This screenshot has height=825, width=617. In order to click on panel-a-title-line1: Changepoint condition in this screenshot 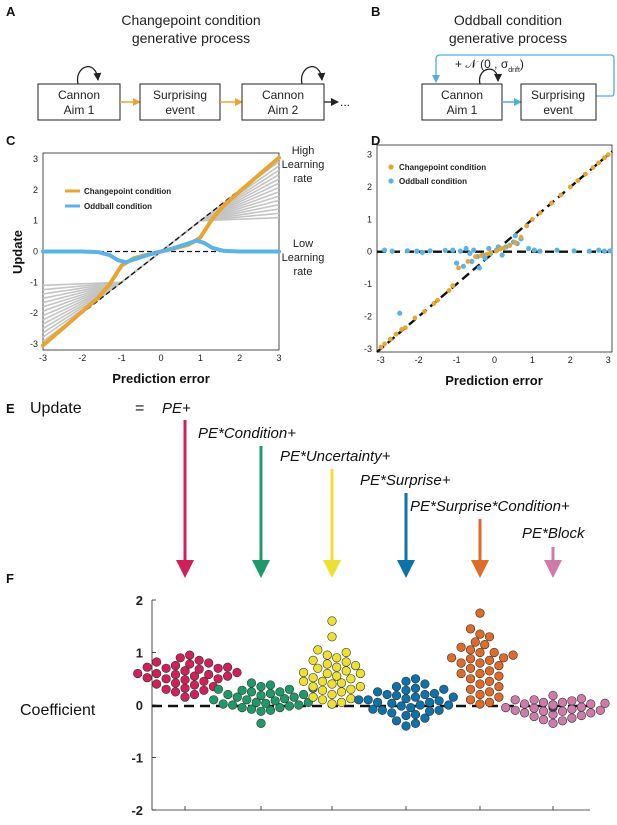, I will do `click(190, 20)`.